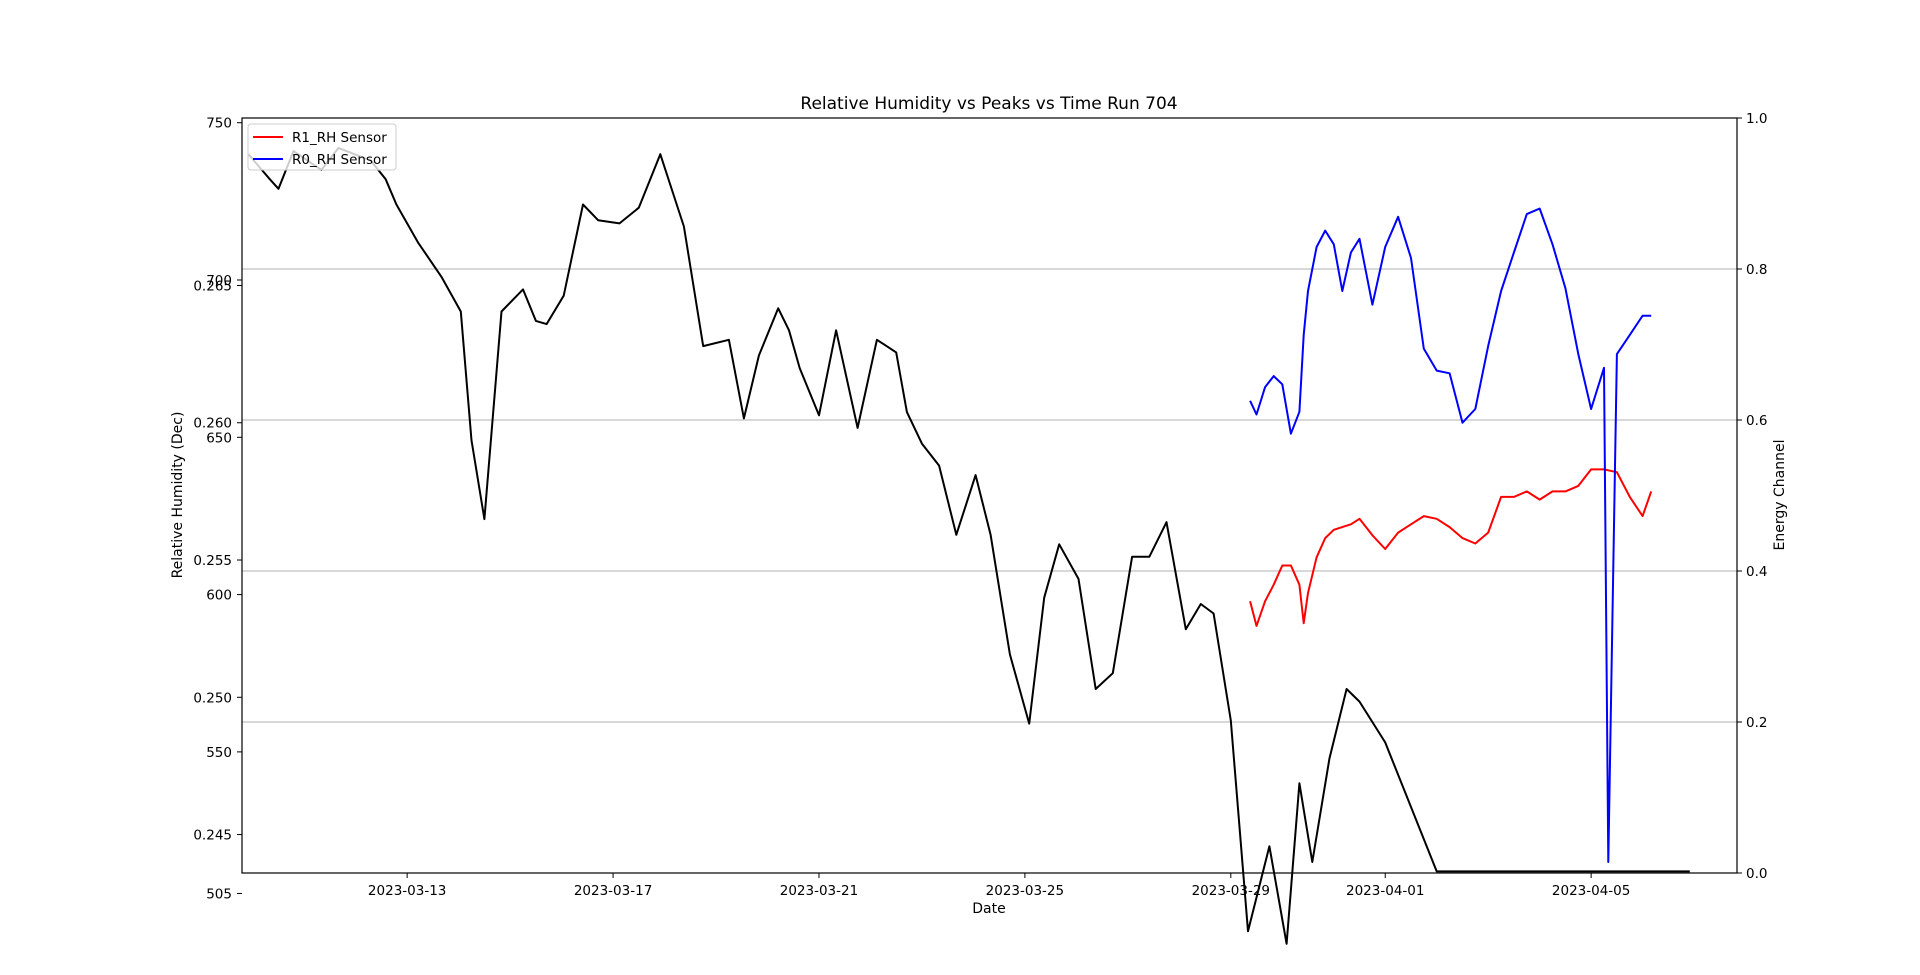 This screenshot has height=975, width=1920. What do you see at coordinates (1591, 891) in the screenshot?
I see `x-tick-label: 2023-04-05` at bounding box center [1591, 891].